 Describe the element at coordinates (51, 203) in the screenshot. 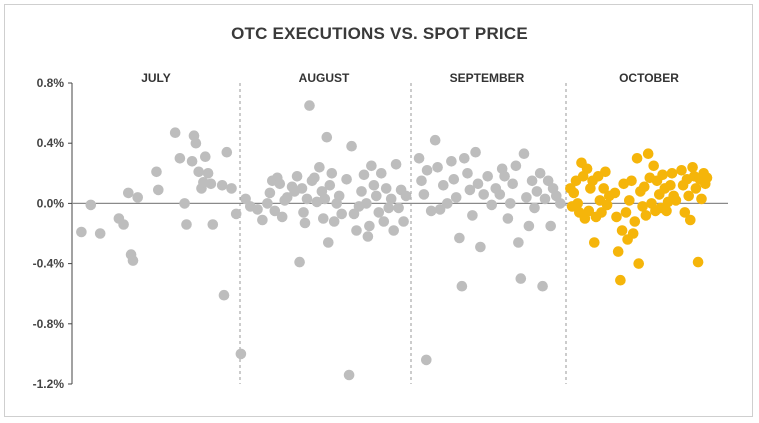

I see `y-tick-label: 0.0%` at that location.